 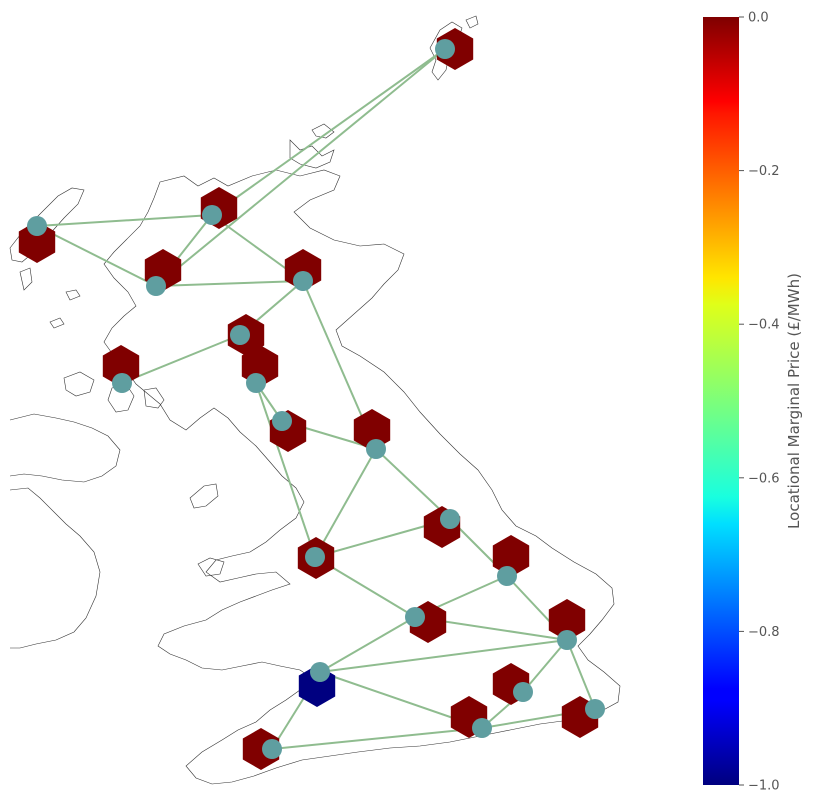 What do you see at coordinates (472, 22) in the screenshot?
I see `coastline-shetland-islet` at bounding box center [472, 22].